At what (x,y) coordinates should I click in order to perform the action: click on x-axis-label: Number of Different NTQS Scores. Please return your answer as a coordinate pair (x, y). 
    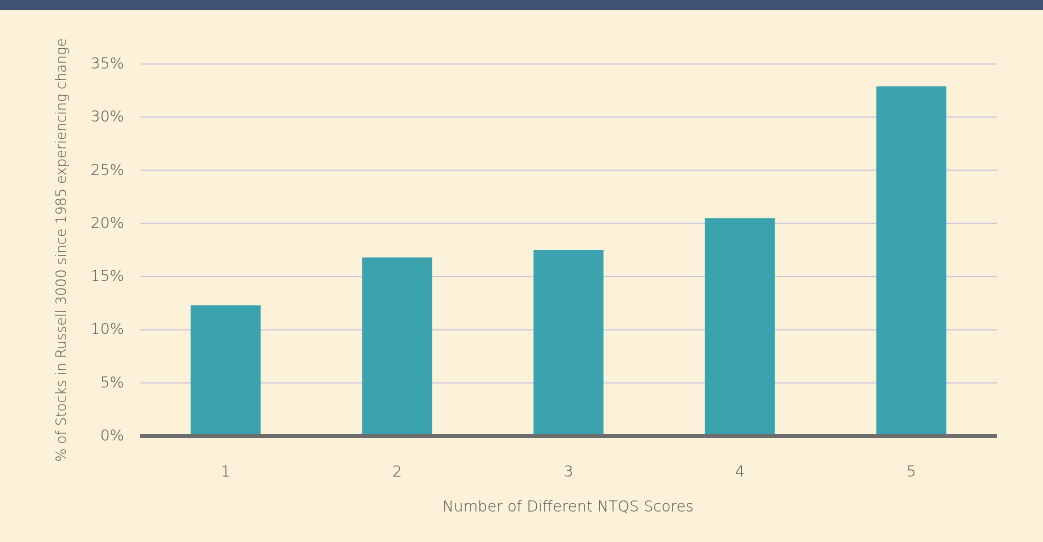
    Looking at the image, I should click on (567, 507).